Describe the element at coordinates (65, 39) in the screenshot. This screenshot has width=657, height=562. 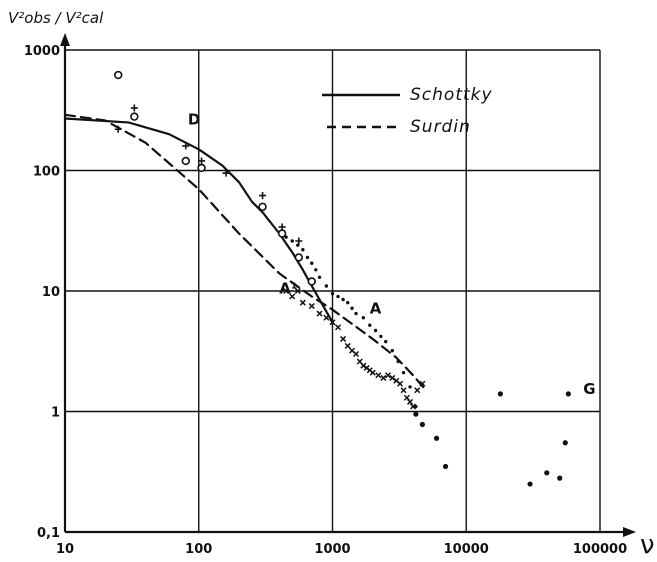
I see `y-axis-arrow` at that location.